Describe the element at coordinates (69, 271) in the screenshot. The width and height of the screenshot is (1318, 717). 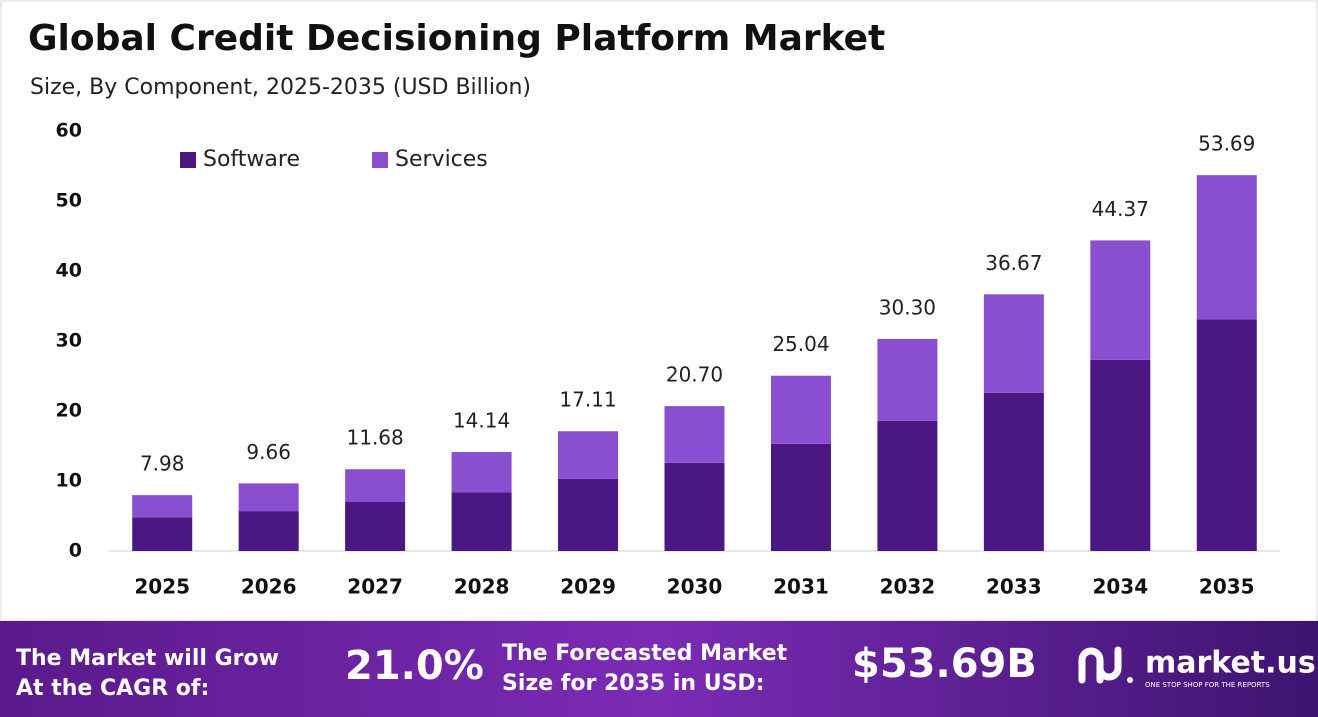
I see `y-tick-label: 40` at that location.